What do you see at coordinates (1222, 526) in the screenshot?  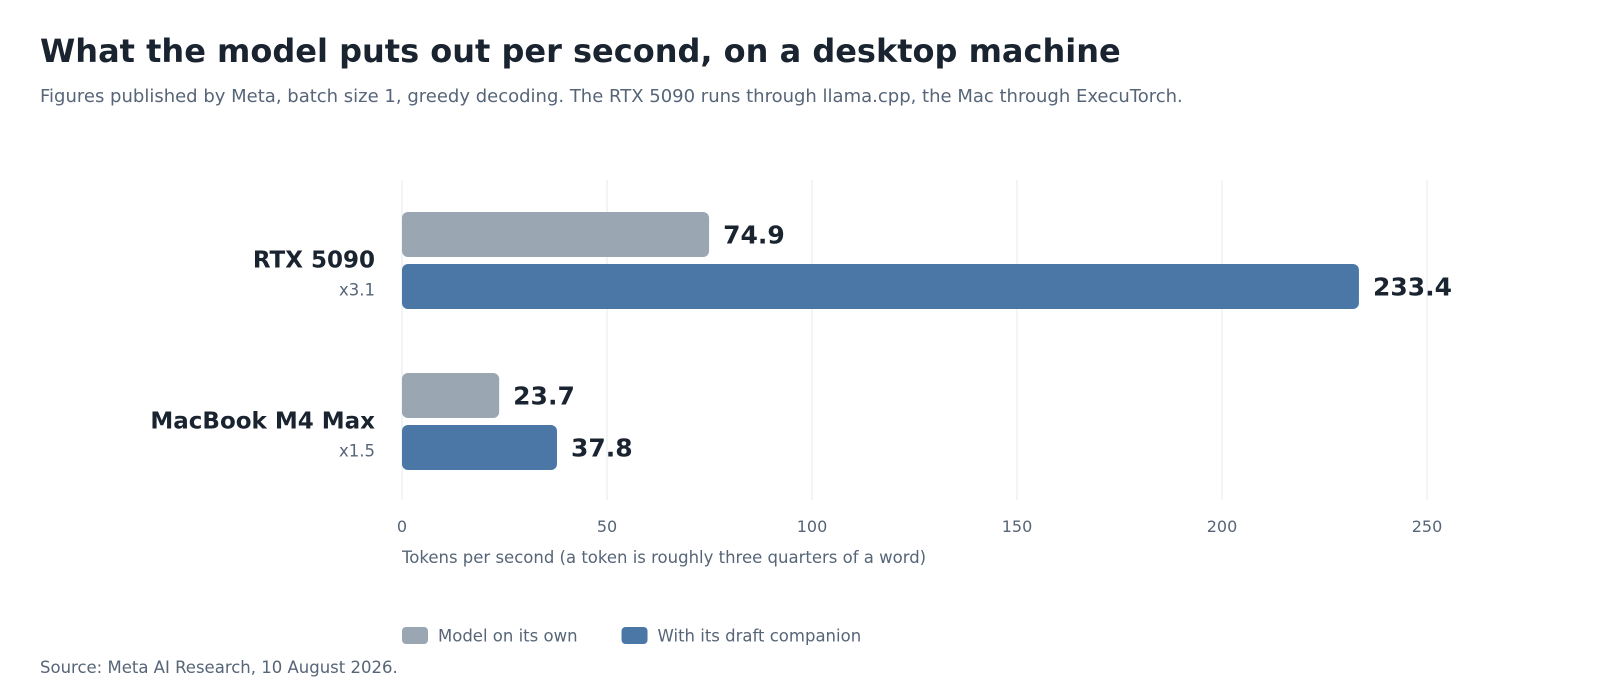 I see `x-tick-label: 200` at bounding box center [1222, 526].